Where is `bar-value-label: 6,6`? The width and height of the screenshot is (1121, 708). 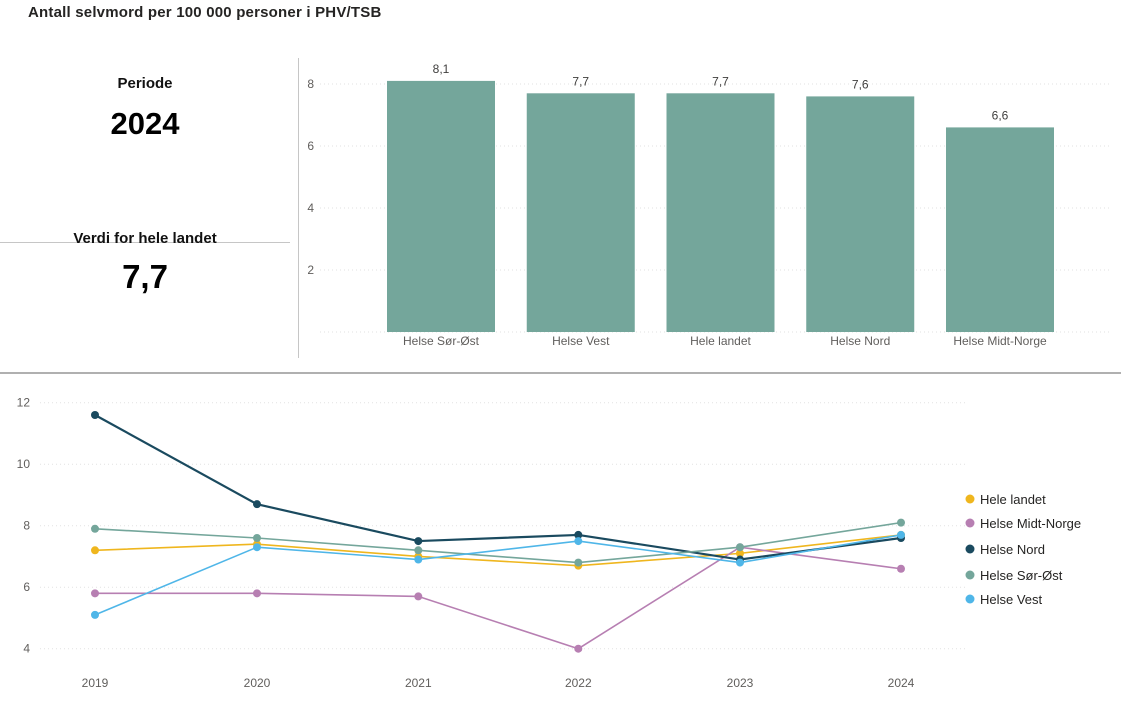
bar-value-label: 6,6 is located at coordinates (1000, 115).